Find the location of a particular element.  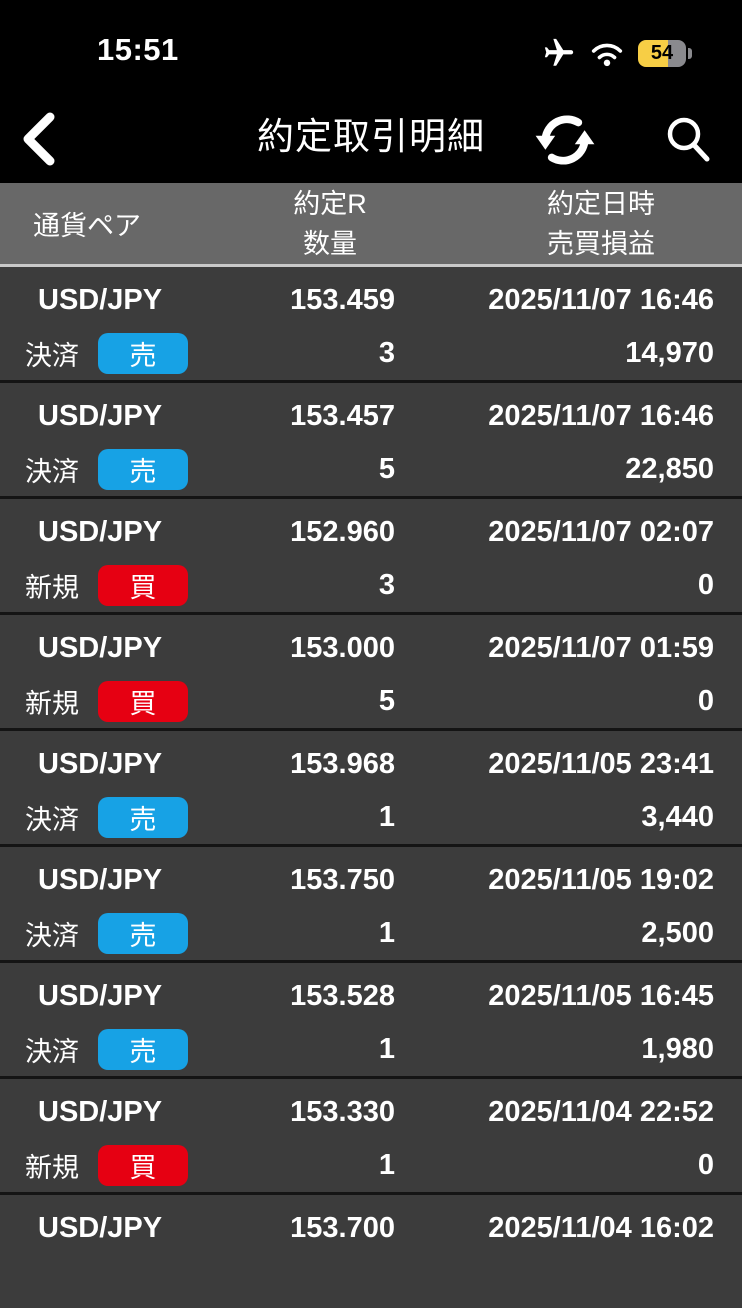

status-icons: 54 is located at coordinates (617, 53).